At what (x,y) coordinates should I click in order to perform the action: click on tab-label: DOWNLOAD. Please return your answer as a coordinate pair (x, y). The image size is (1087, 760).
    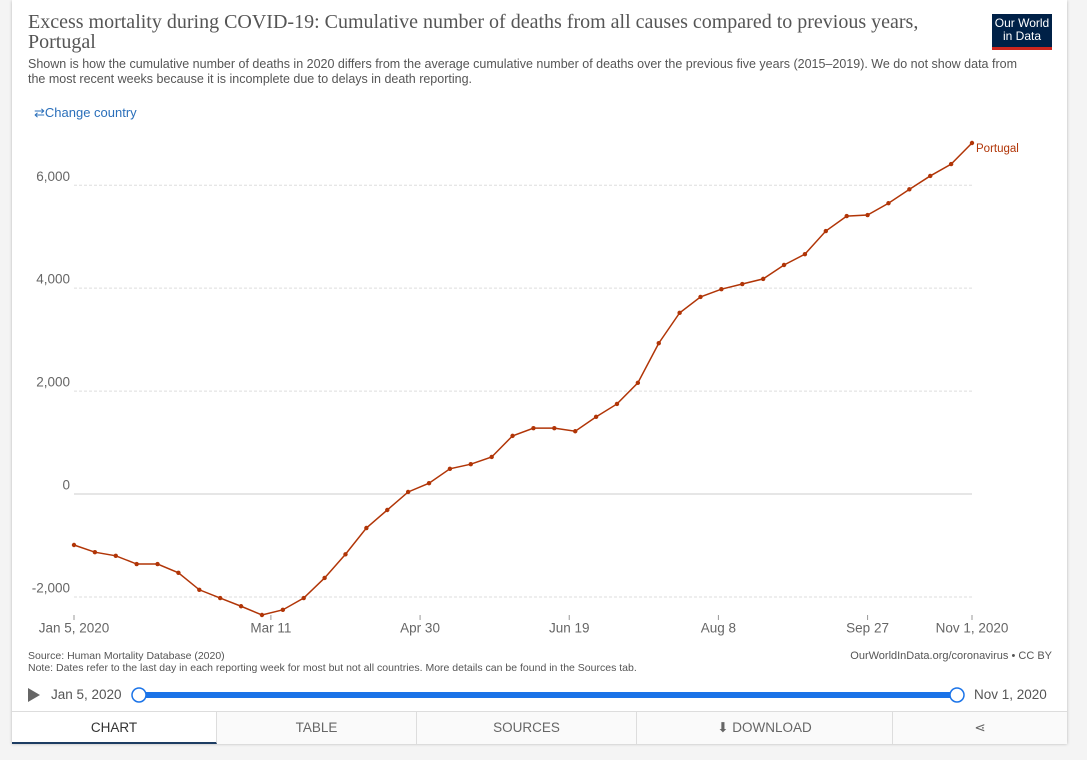
    Looking at the image, I should click on (772, 727).